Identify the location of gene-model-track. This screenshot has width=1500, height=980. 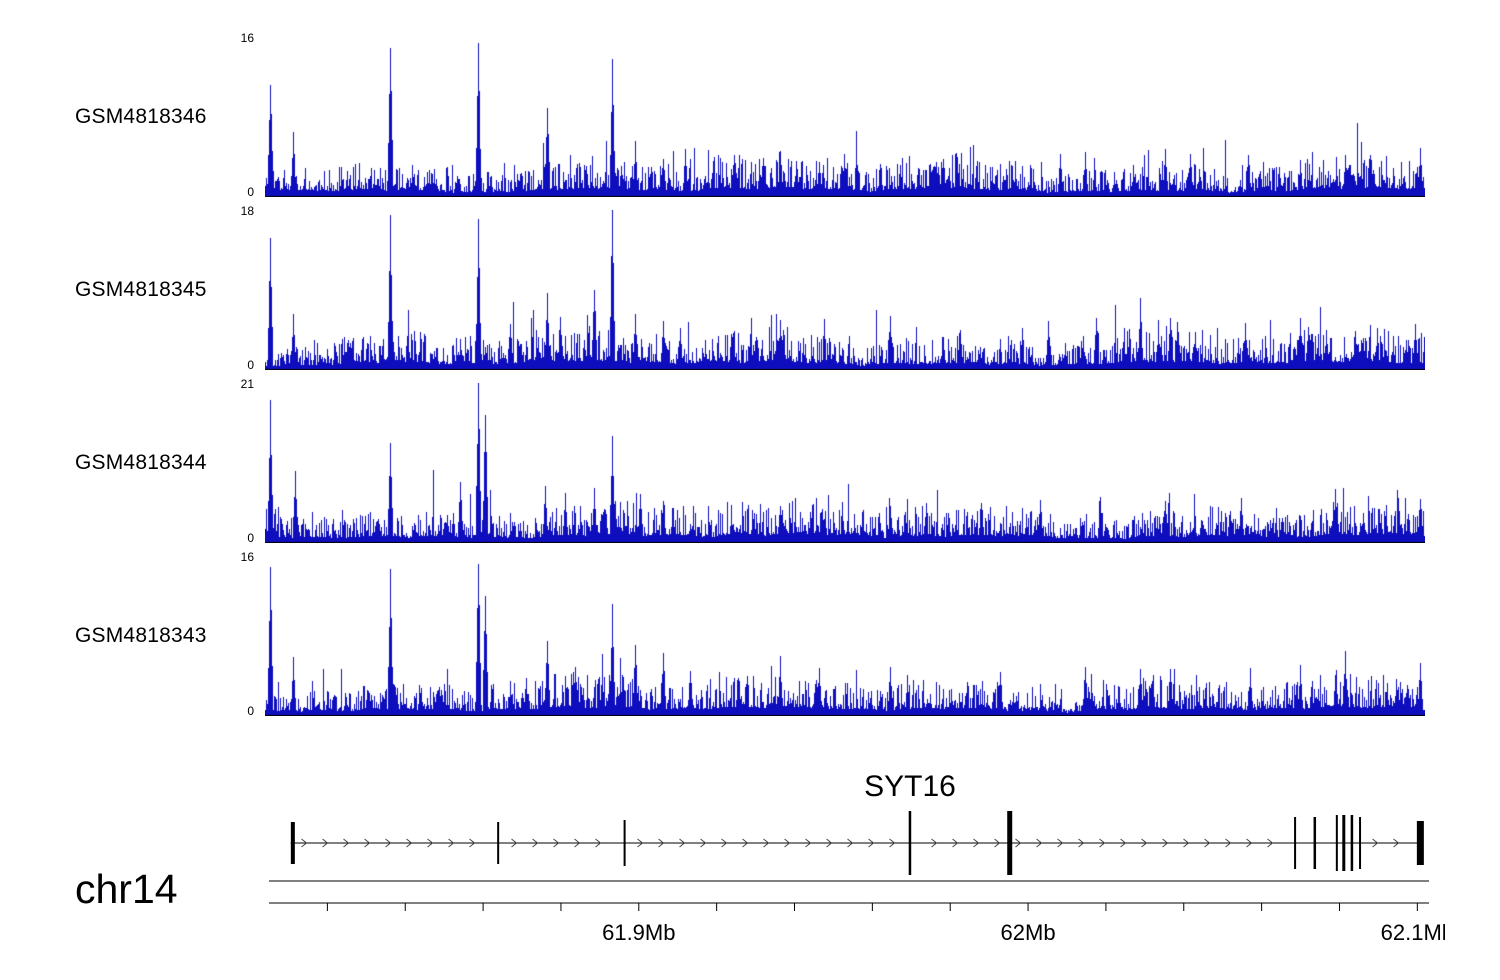
(857, 843).